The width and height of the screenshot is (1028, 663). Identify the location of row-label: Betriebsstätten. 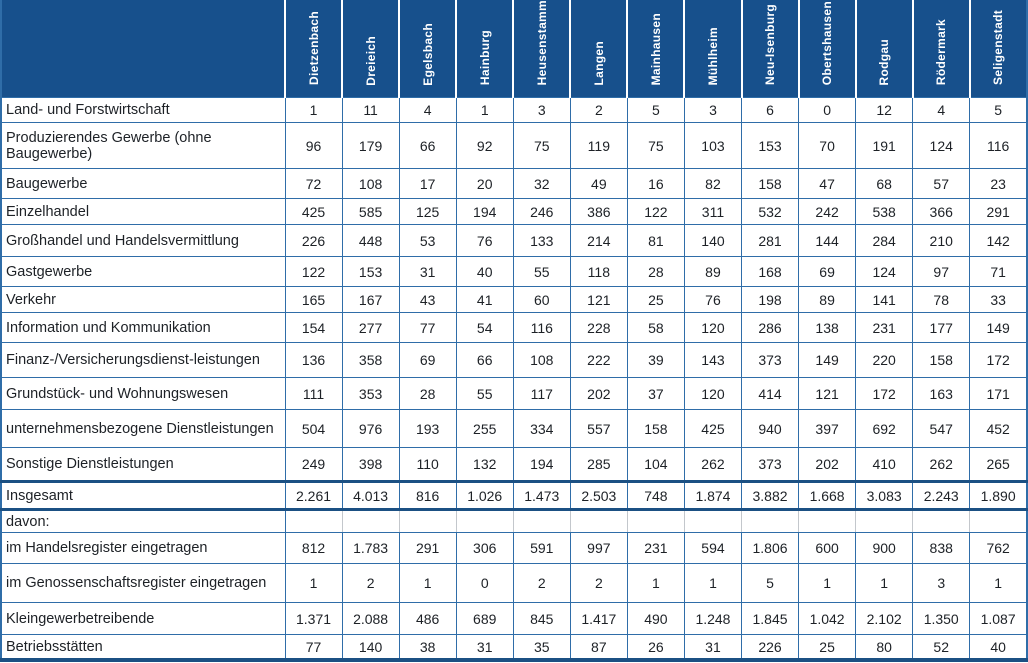
(143, 647).